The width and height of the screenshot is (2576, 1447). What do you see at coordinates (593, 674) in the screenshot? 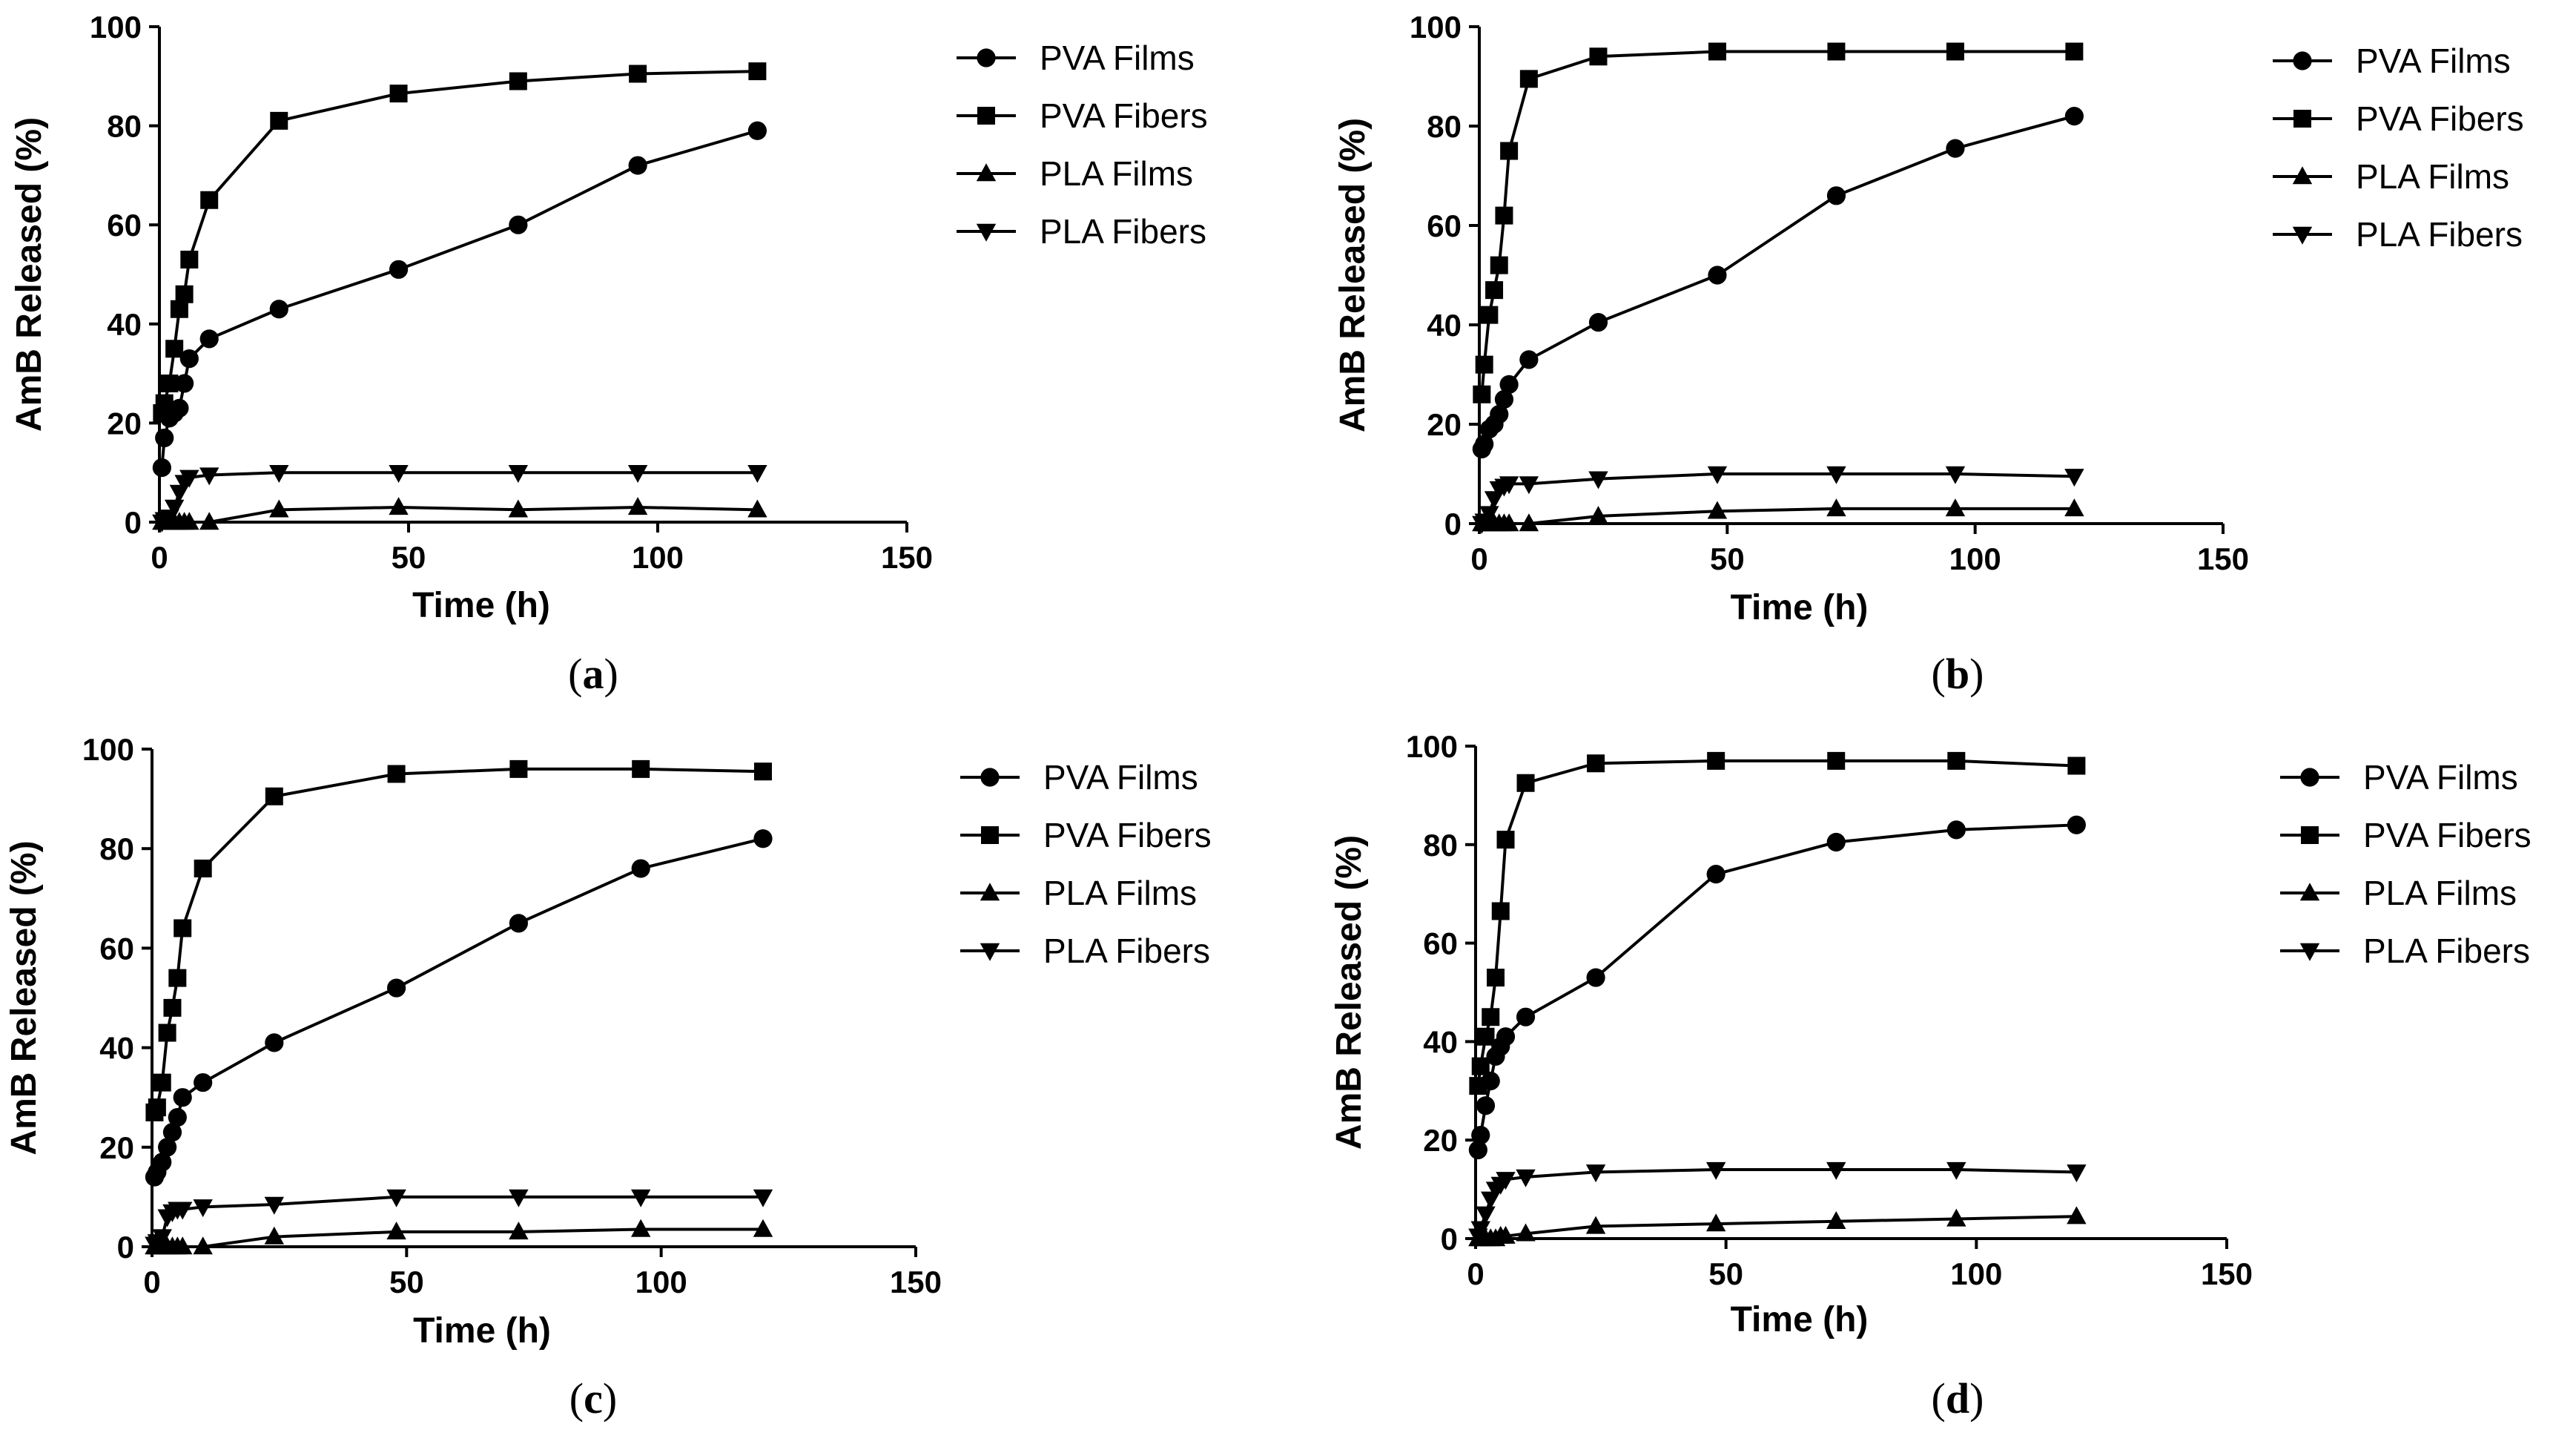
I see `panel-label: (a)` at bounding box center [593, 674].